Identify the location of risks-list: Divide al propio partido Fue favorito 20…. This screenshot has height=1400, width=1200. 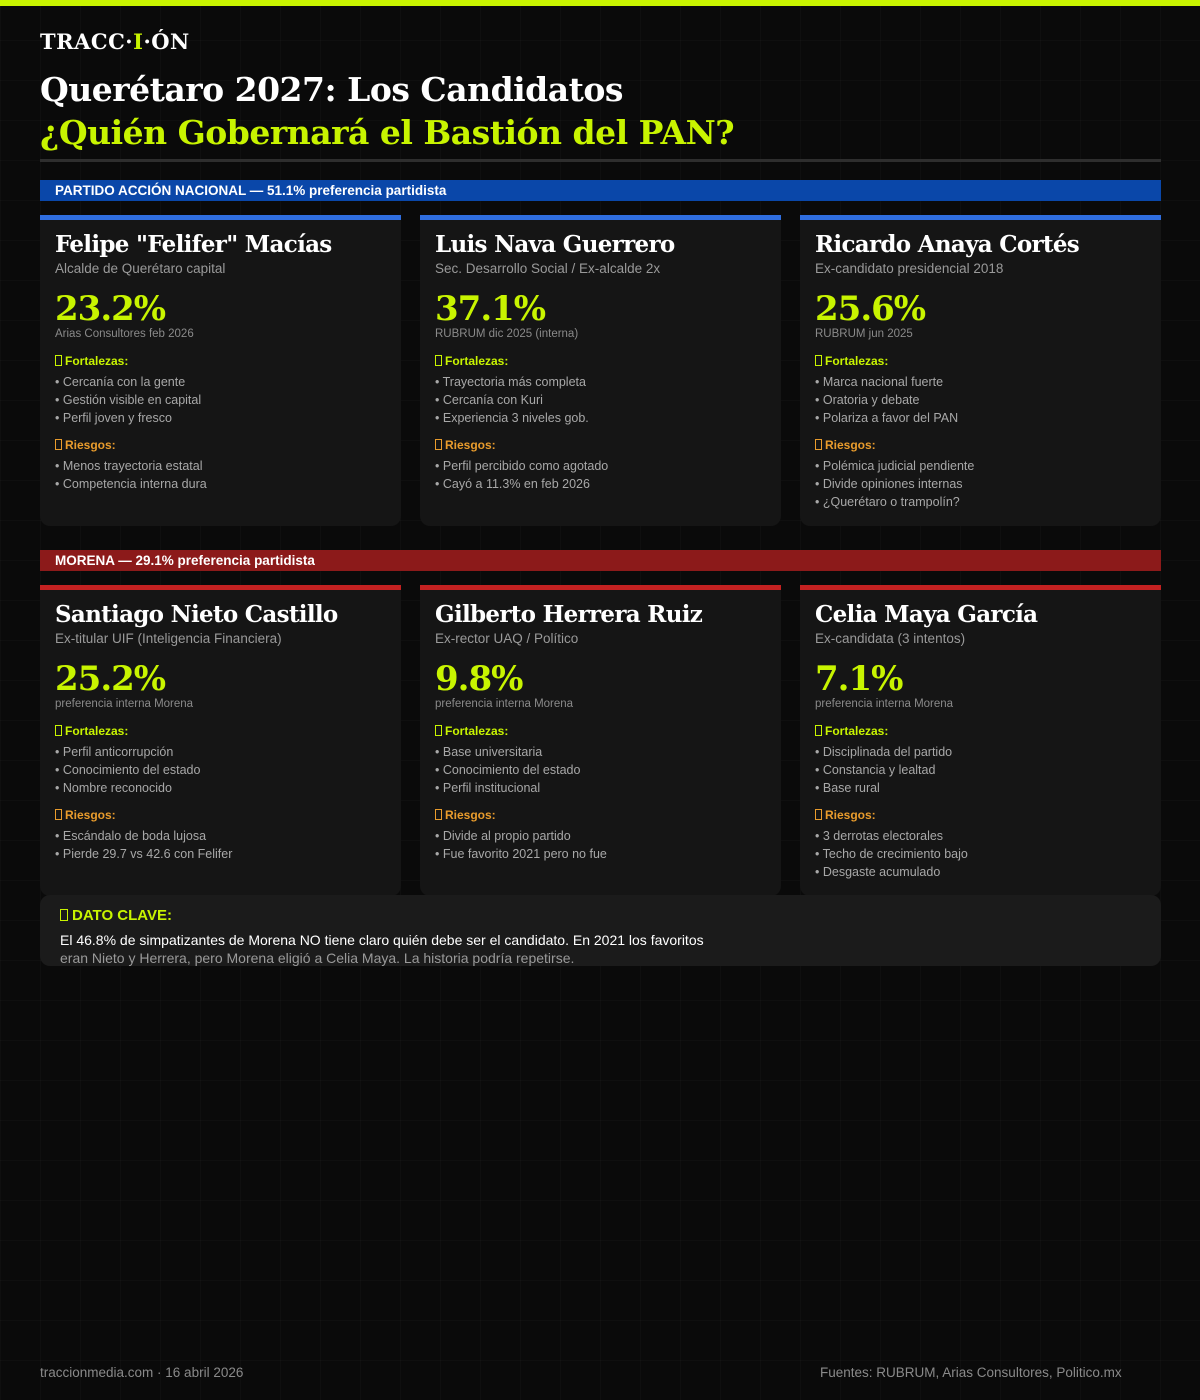
(521, 845).